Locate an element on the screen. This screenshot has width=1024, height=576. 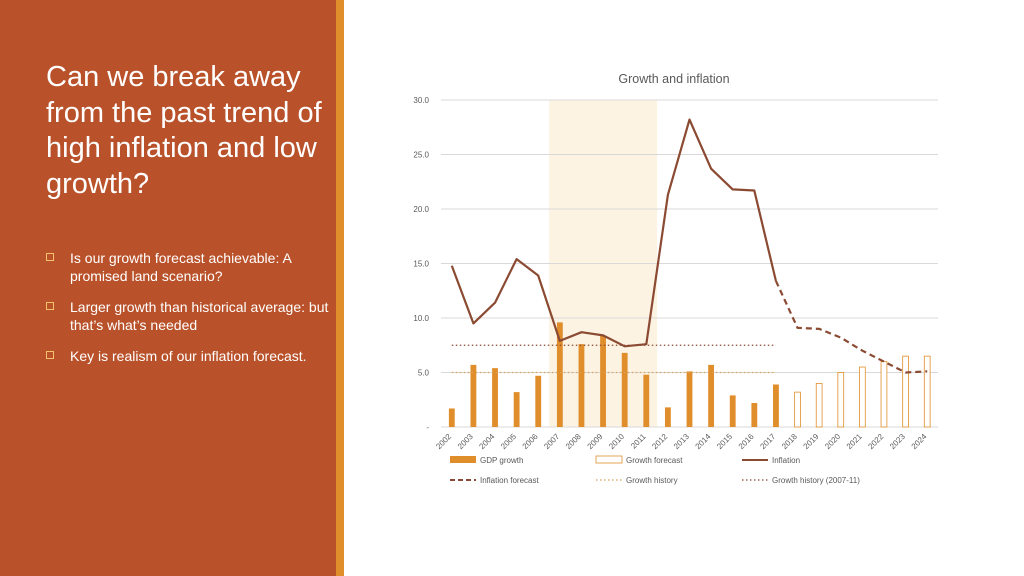
x-tick-label: 2002 is located at coordinates (443, 441).